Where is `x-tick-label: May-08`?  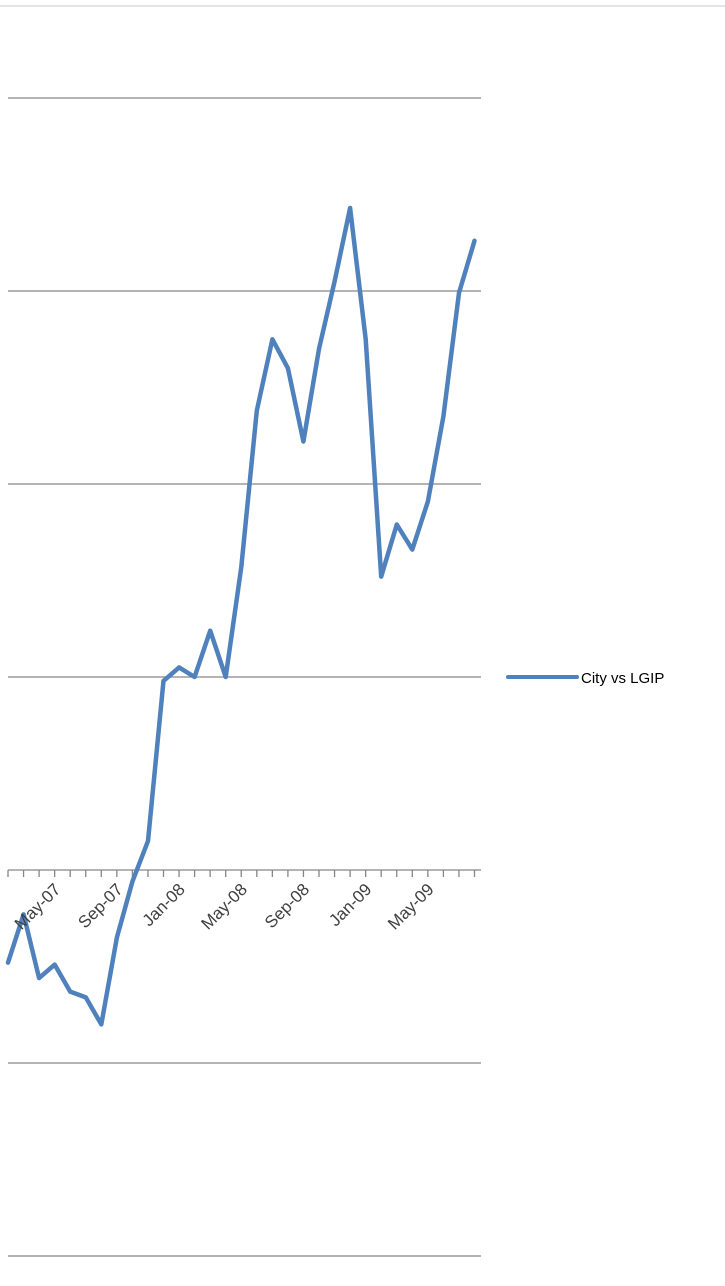
x-tick-label: May-08 is located at coordinates (224, 907).